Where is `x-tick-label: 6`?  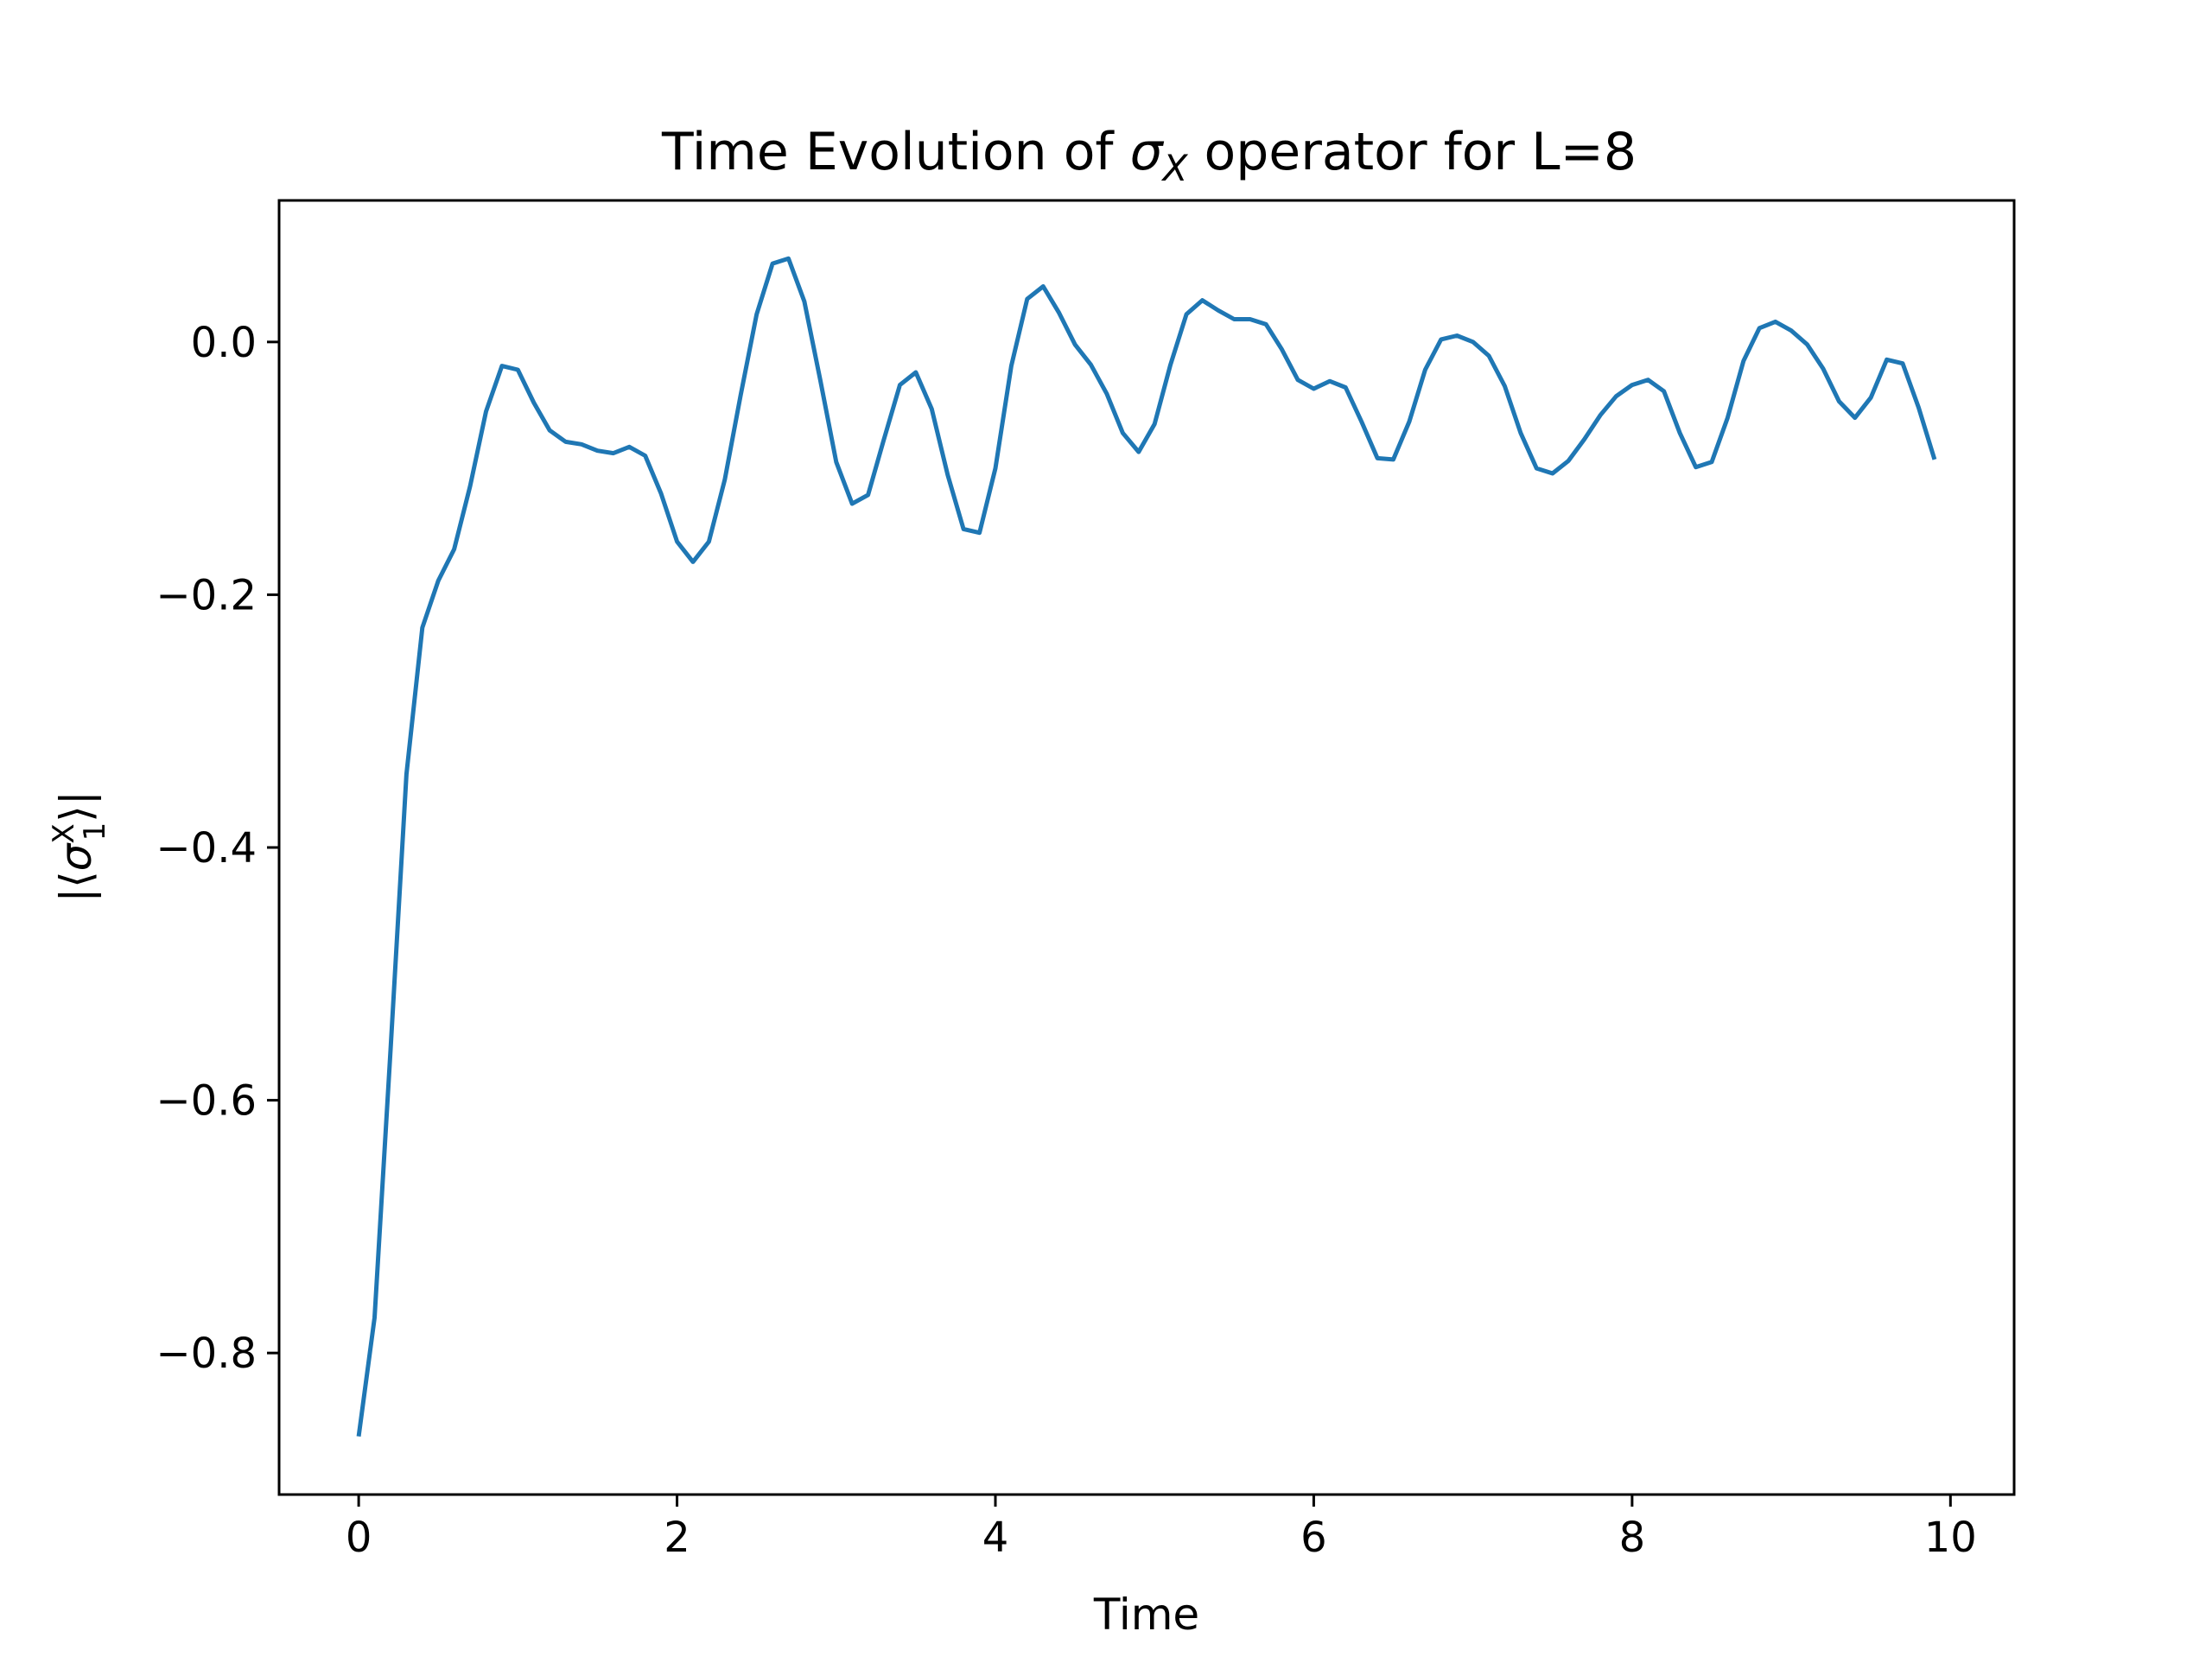 x-tick-label: 6 is located at coordinates (1313, 1538).